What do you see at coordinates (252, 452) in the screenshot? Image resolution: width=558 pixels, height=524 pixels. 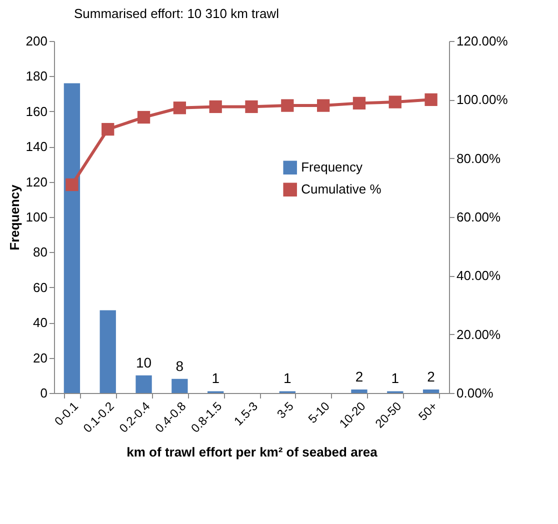 I see `x-axis-title: km of trawl effort per km² of seabed area` at bounding box center [252, 452].